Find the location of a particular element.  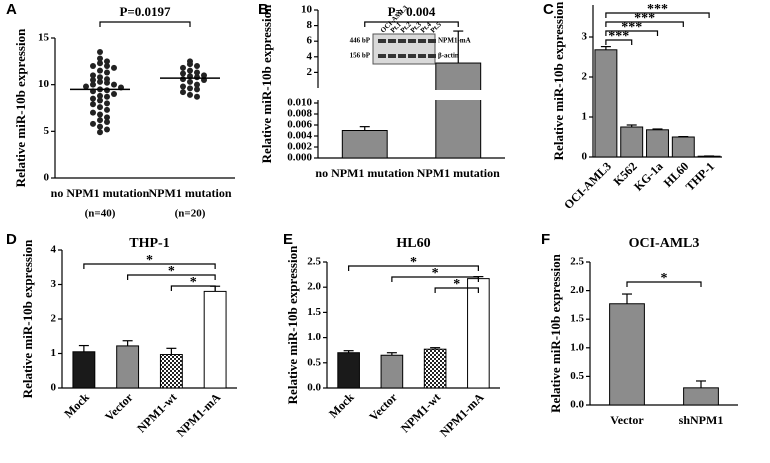

x-tick-label: KG-1a is located at coordinates (648, 176).